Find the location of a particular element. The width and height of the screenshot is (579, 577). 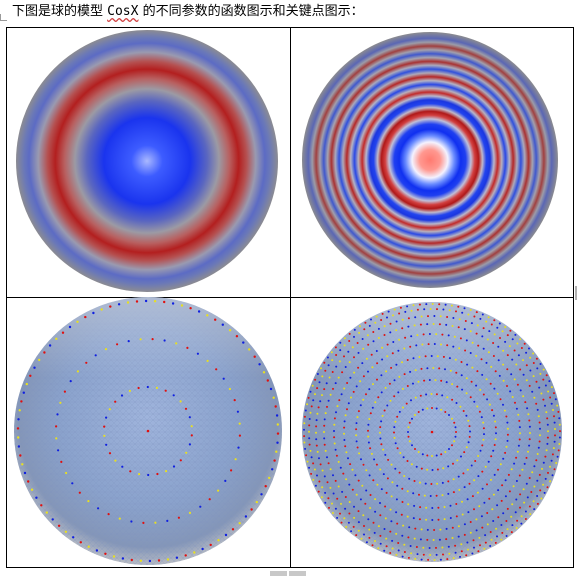

image-resize-handle is located at coordinates (288, 573).